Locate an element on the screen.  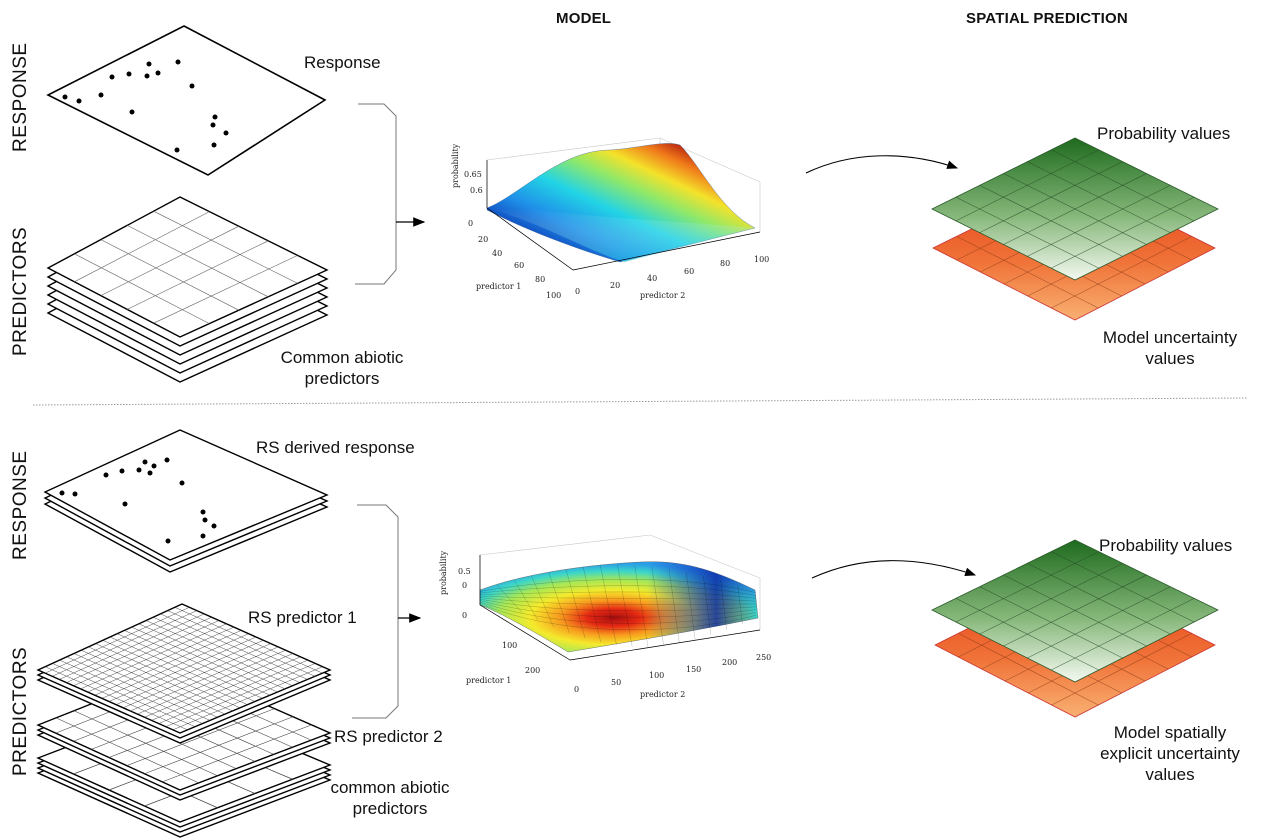
top-y-tick-100: 100 is located at coordinates (761, 259).